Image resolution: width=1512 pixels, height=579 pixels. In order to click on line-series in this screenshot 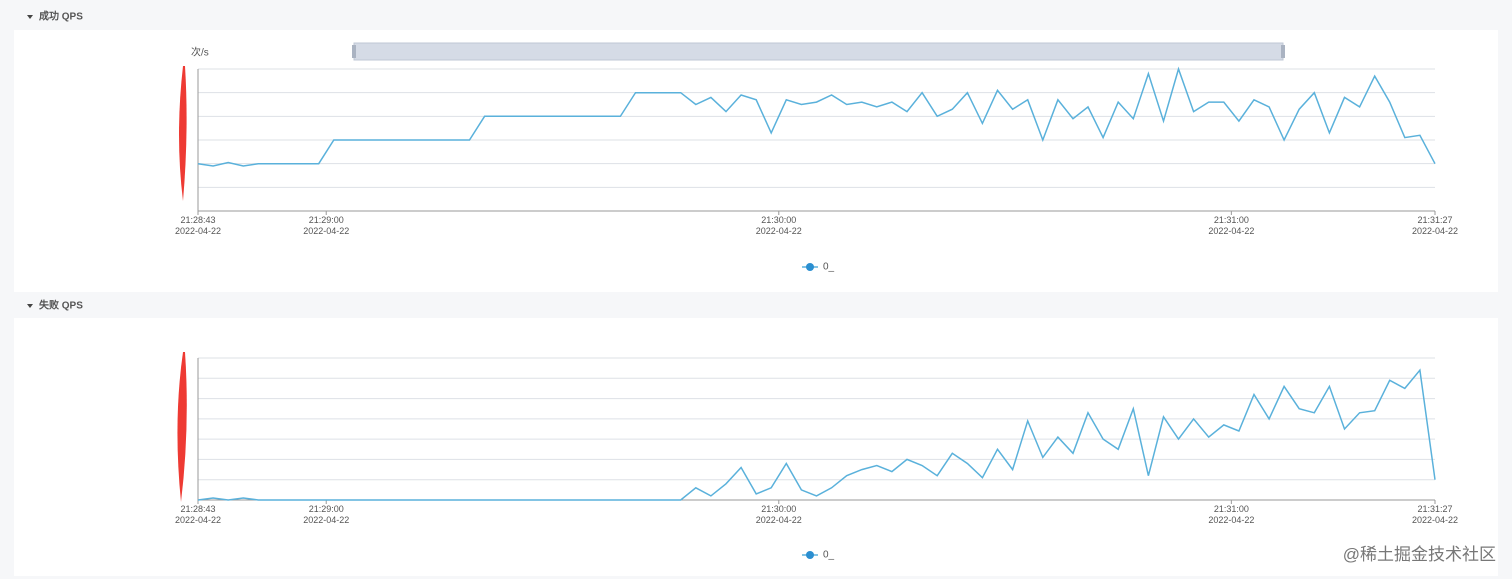, I will do `click(816, 116)`.